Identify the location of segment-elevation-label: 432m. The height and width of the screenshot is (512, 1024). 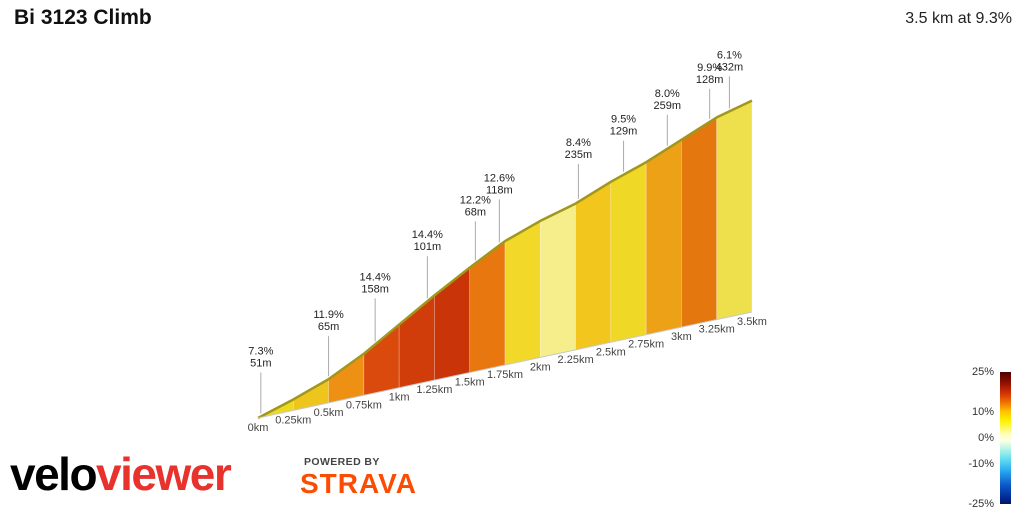
(730, 67).